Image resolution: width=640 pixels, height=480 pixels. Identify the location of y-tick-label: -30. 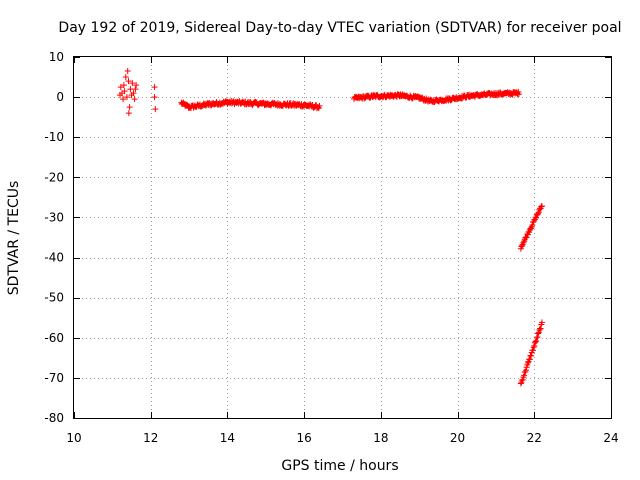
(54, 217).